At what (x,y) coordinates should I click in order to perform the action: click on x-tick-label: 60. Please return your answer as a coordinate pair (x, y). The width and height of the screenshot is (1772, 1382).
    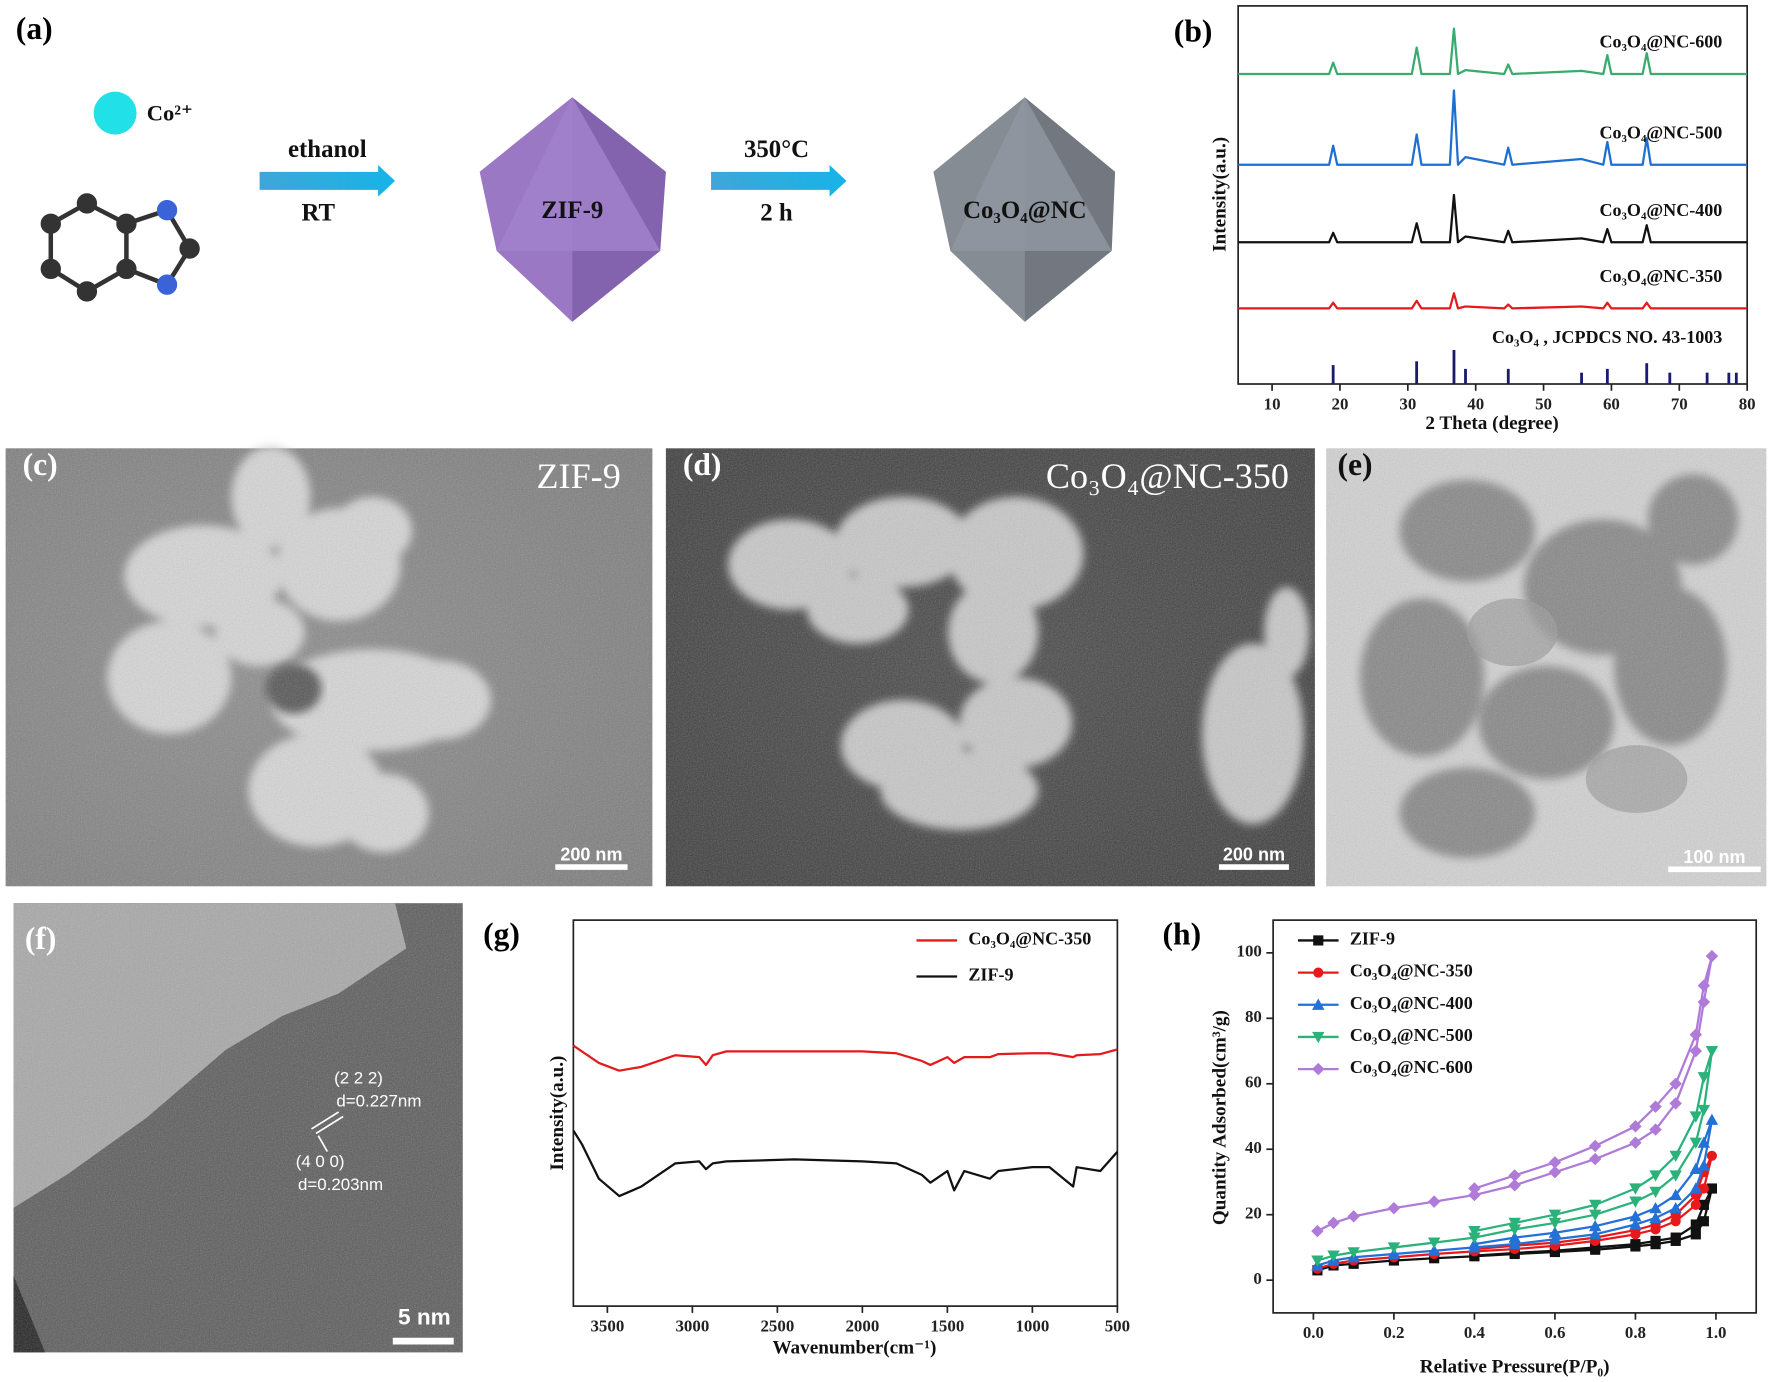
    Looking at the image, I should click on (1611, 403).